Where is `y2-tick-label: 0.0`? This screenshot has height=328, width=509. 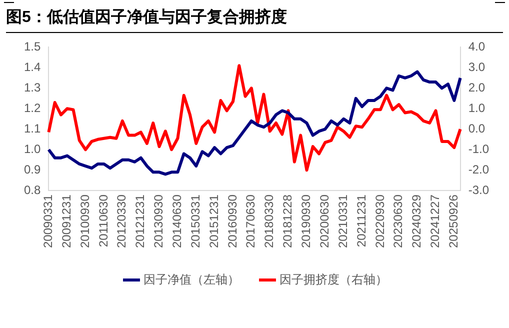
y2-tick-label: 0.0 is located at coordinates (477, 128).